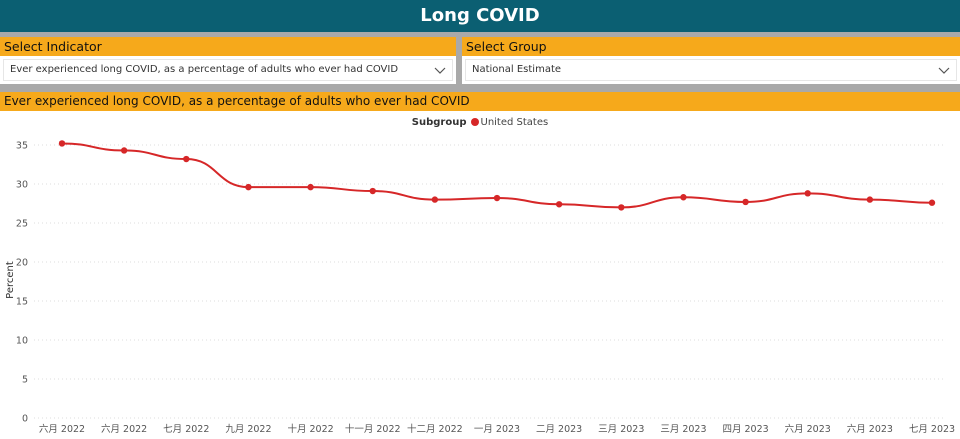 The height and width of the screenshot is (439, 960). I want to click on header-separator, so click(480, 34).